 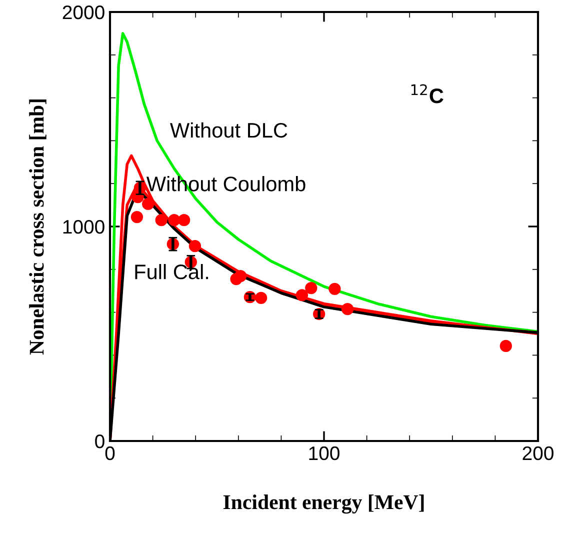 I want to click on annotation: $^{12}$C, so click(x=427, y=94).